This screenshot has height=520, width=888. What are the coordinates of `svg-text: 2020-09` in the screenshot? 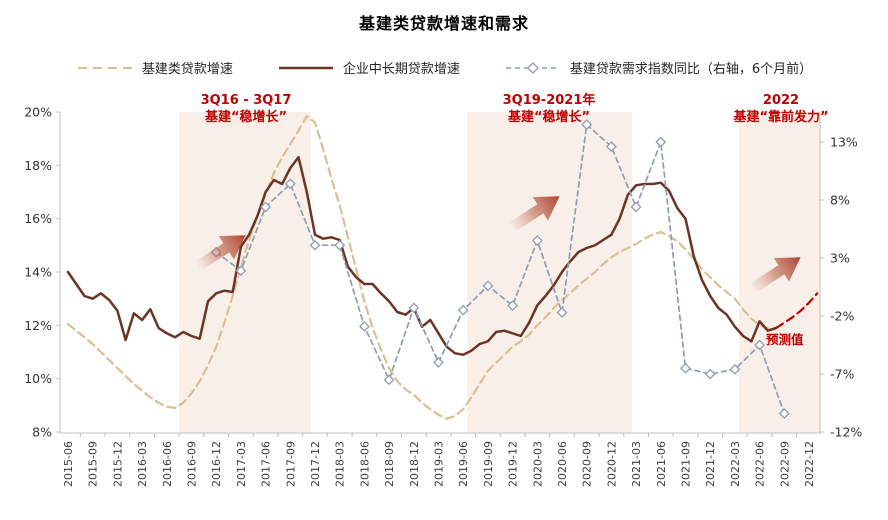 It's located at (587, 464).